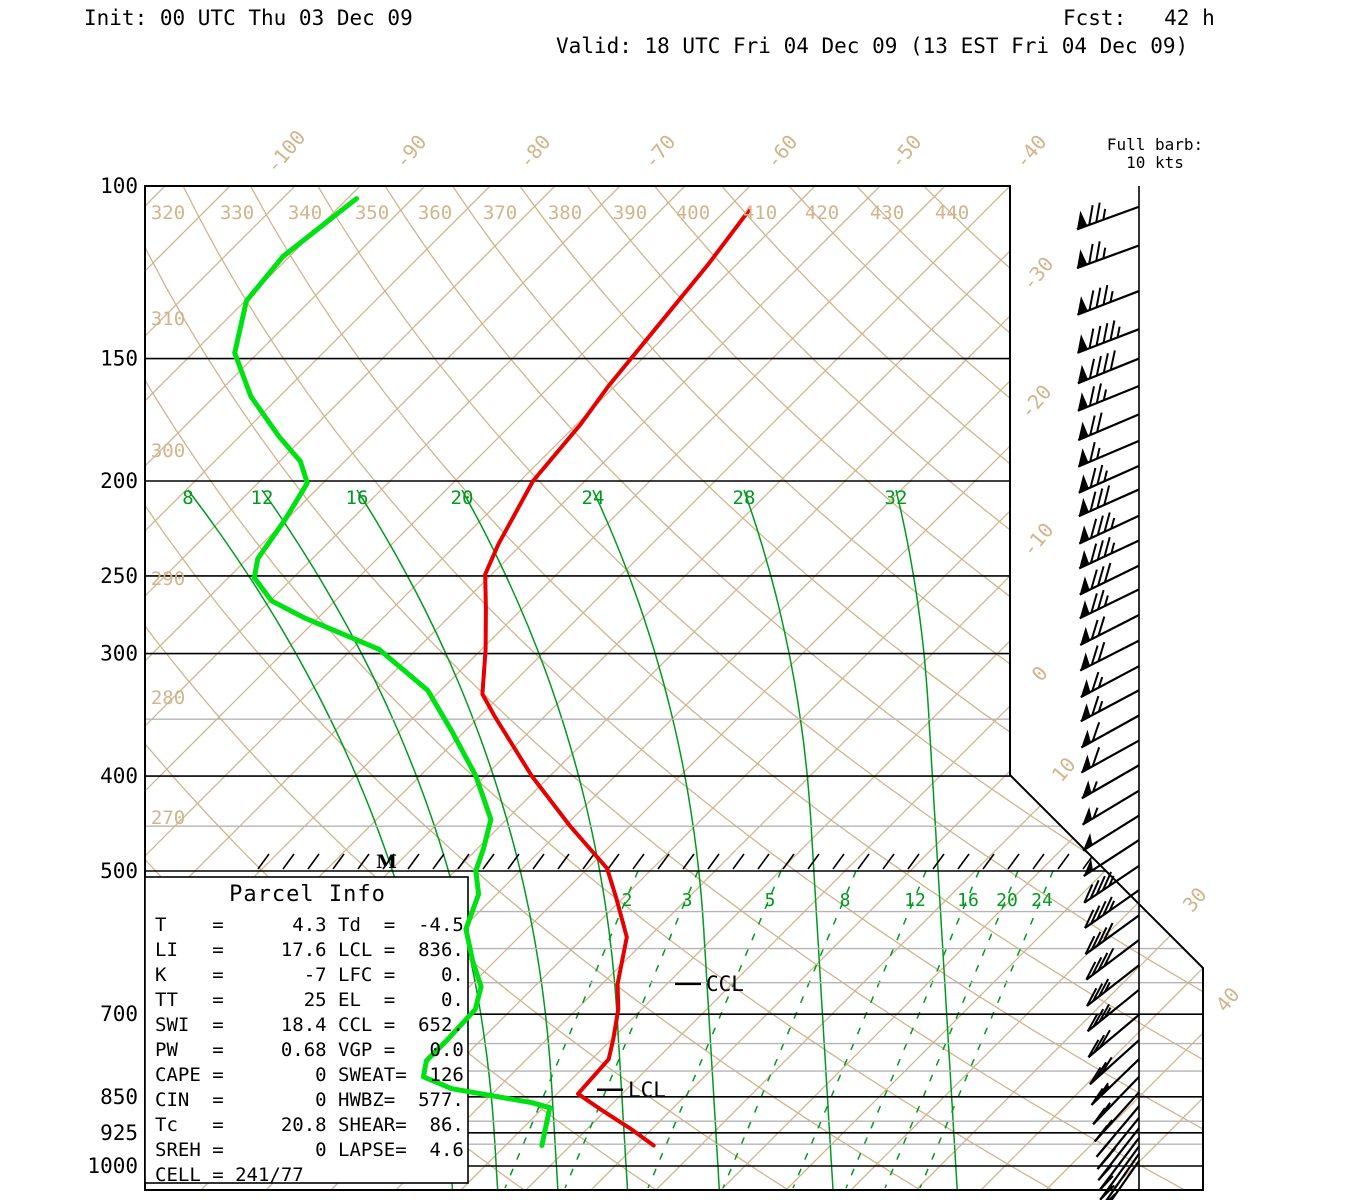  Describe the element at coordinates (462, 498) in the screenshot. I see `moist-adiabat-label: 20` at that location.